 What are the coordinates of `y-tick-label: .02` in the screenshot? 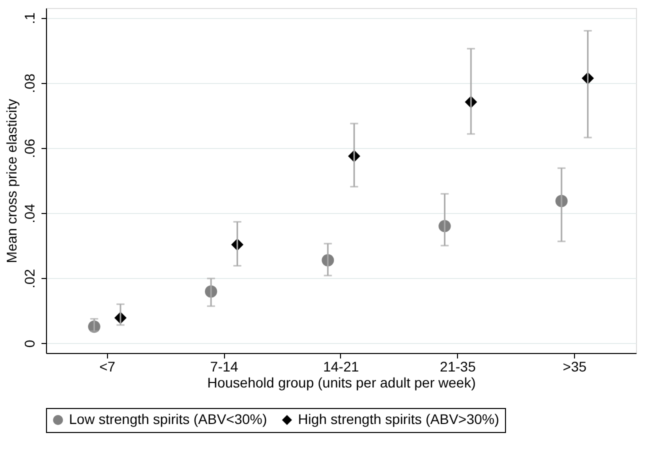 It's located at (30, 278).